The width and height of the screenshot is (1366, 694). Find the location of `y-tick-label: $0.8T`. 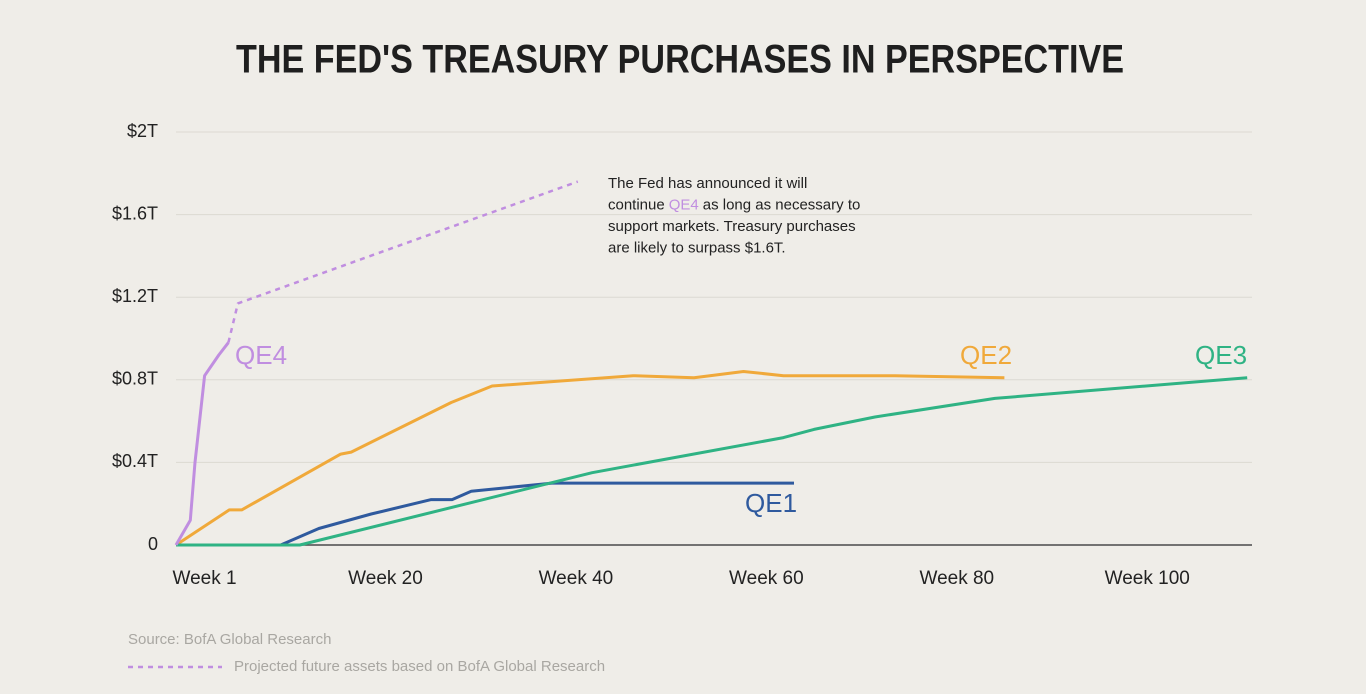

y-tick-label: $0.8T is located at coordinates (135, 379).